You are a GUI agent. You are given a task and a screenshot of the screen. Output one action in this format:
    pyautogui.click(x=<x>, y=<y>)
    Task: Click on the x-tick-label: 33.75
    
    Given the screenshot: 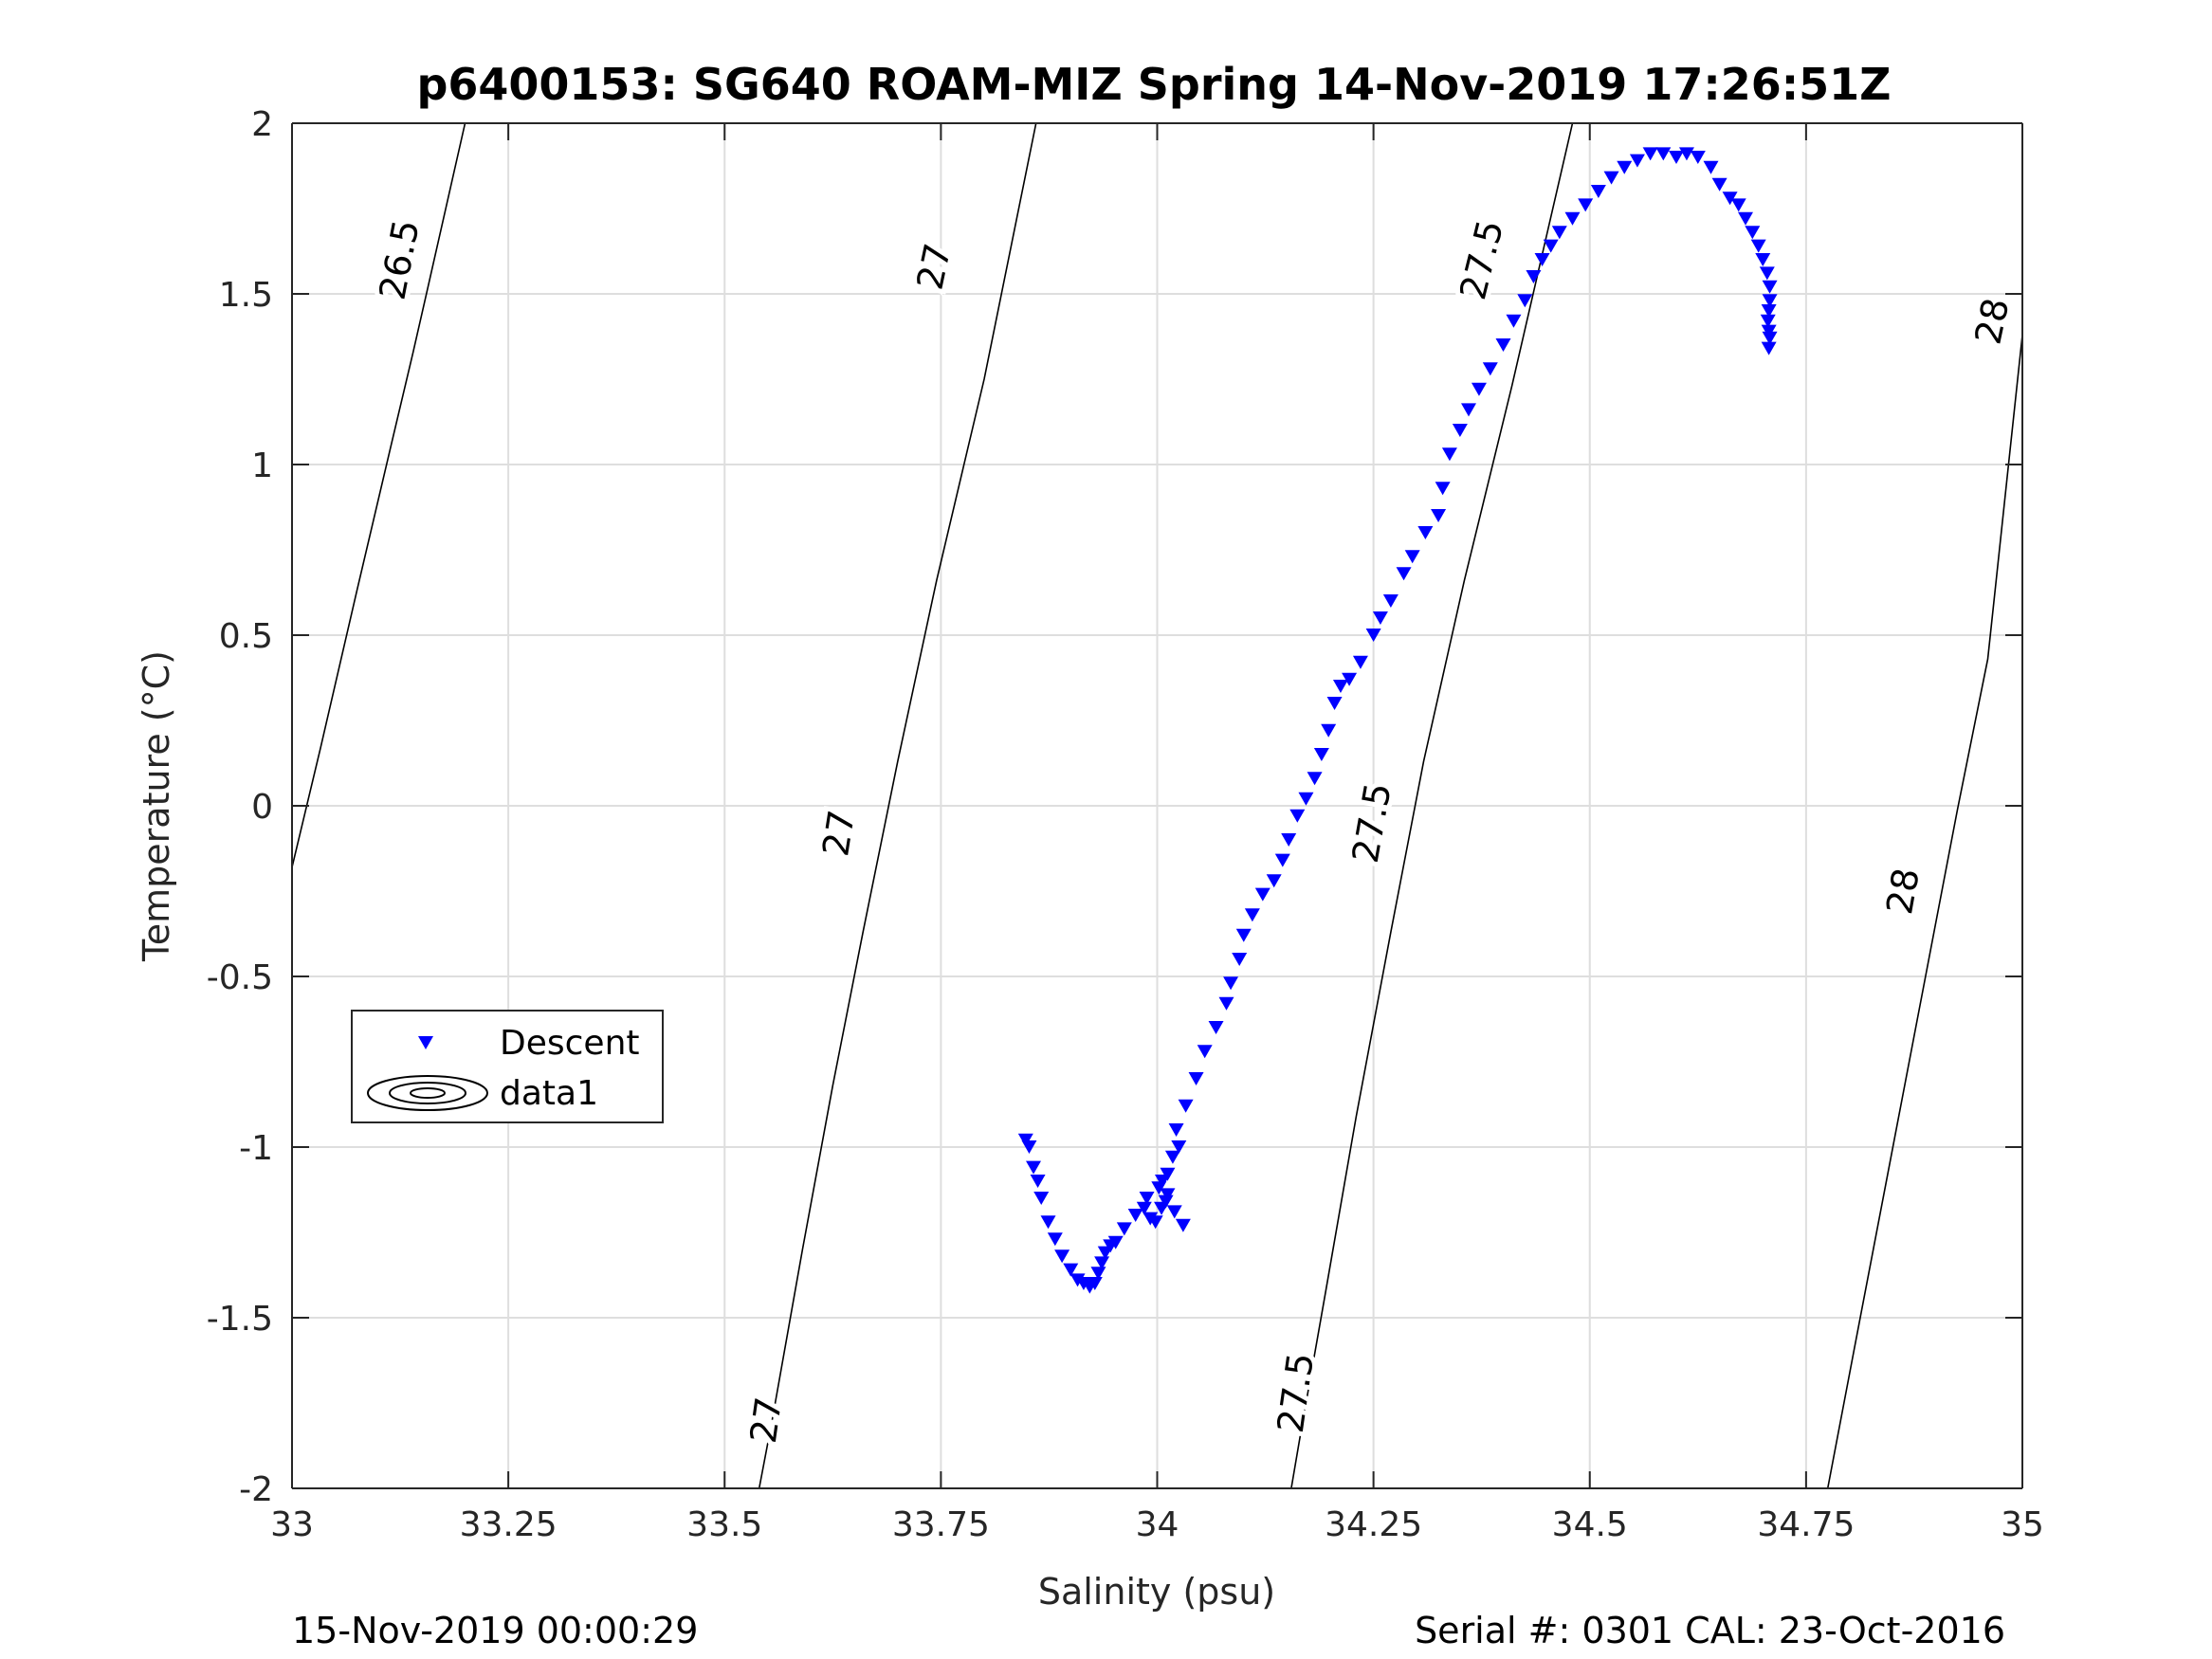 What is the action you would take?
    pyautogui.click(x=941, y=1524)
    